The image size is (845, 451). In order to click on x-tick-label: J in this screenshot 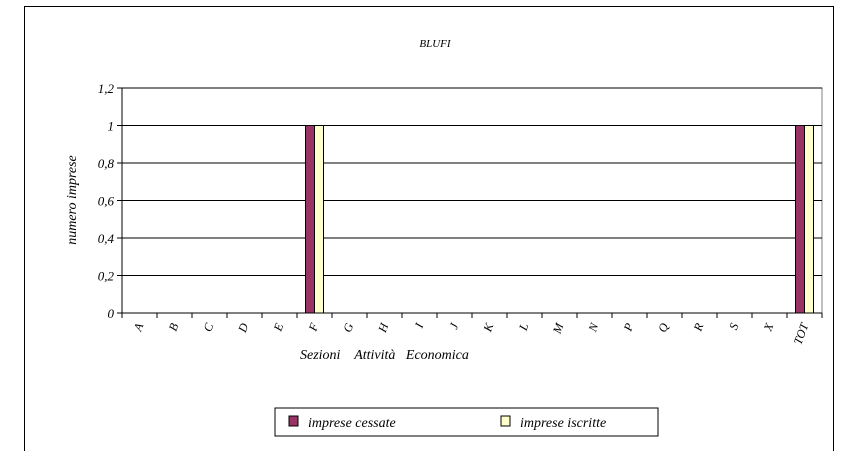, I will do `click(453, 326)`.